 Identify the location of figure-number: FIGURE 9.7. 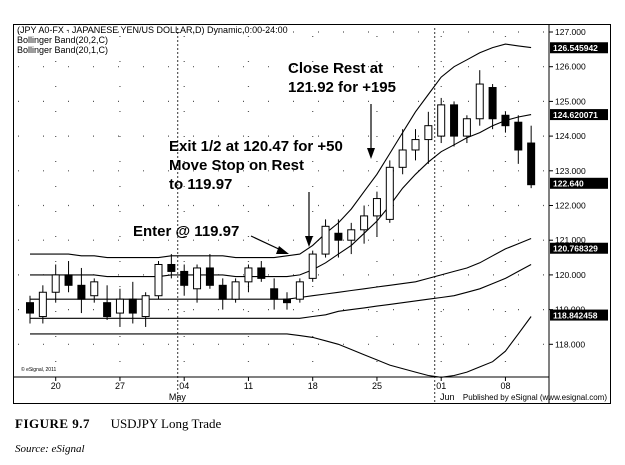
(53, 423).